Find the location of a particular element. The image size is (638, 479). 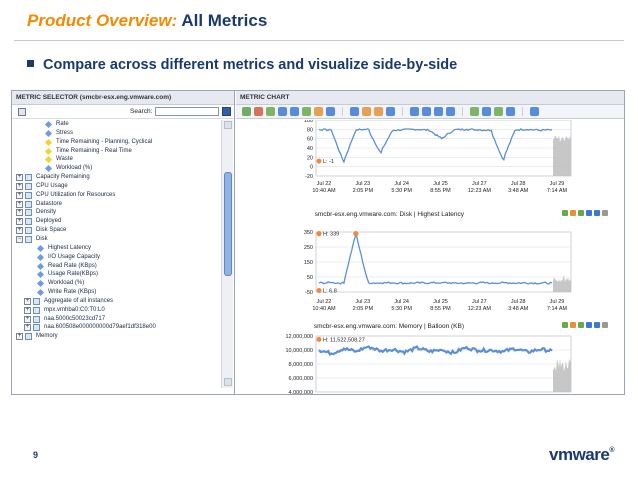

tree-item: Rate is located at coordinates (116, 124).